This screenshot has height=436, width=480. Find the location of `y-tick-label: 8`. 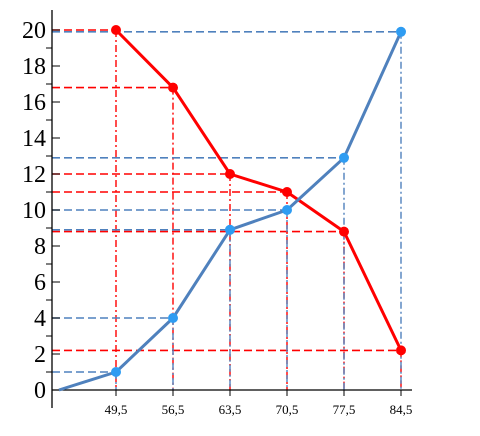

y-tick-label: 8 is located at coordinates (40, 247).